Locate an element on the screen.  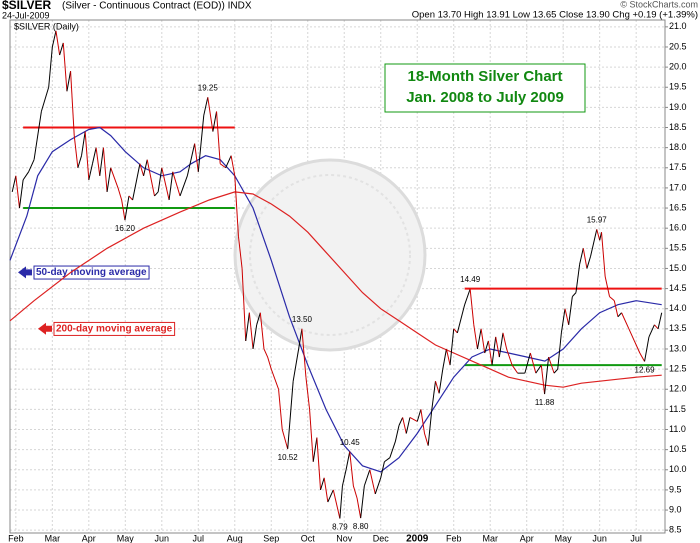
watermark is located at coordinates (330, 255).